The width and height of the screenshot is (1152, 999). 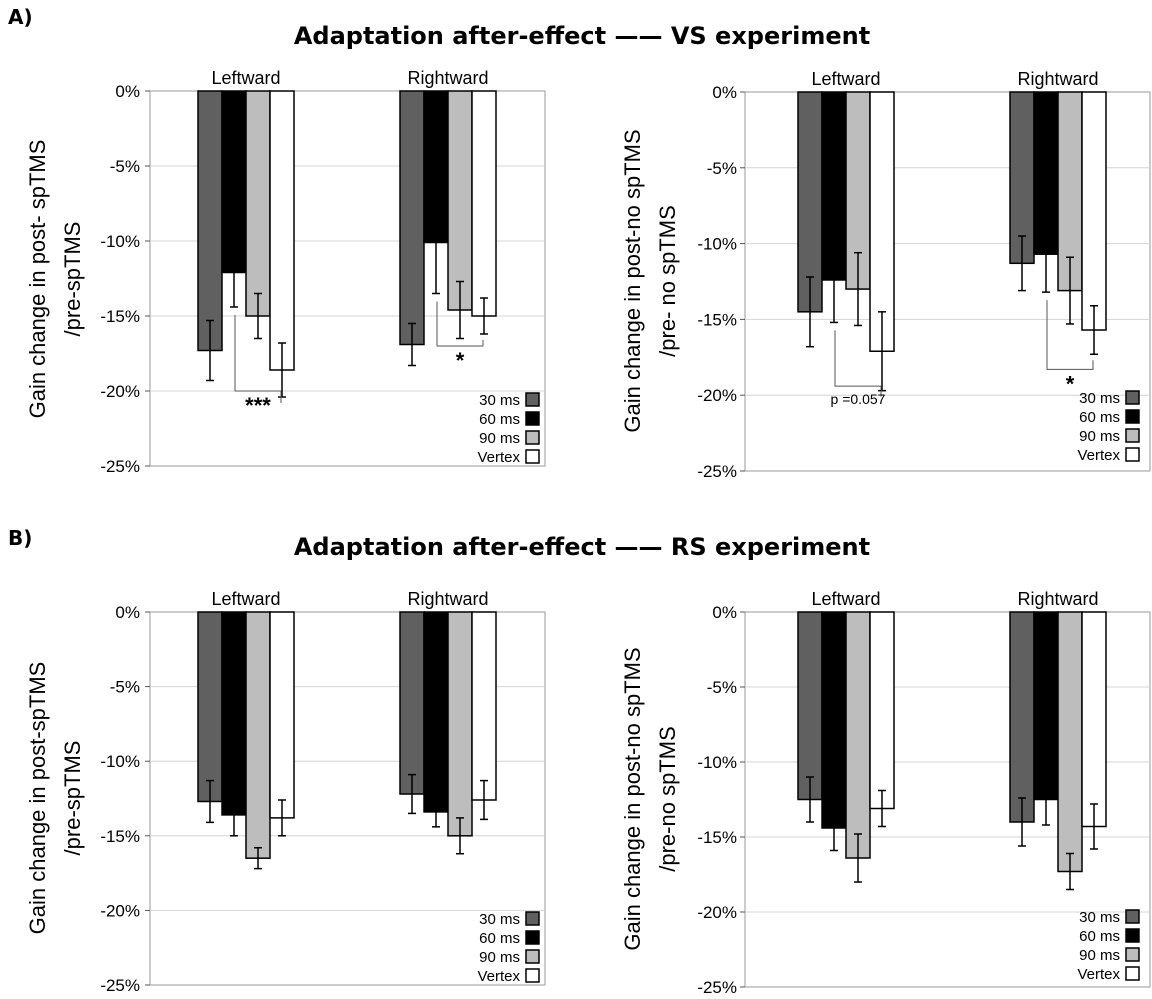 What do you see at coordinates (37, 279) in the screenshot?
I see `y-axis-label: Gain change in post- spTMS` at bounding box center [37, 279].